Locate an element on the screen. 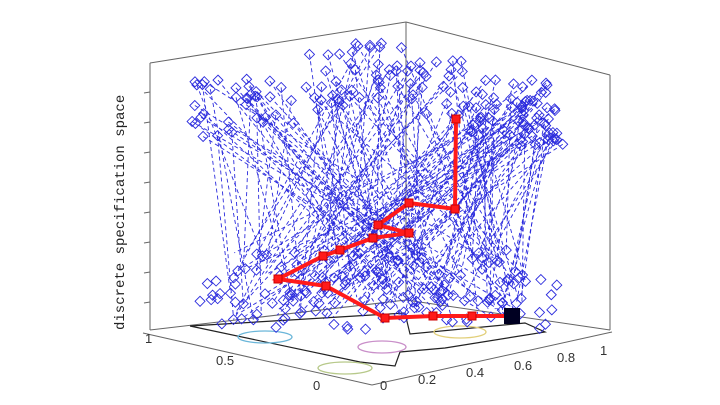 Image resolution: width=720 pixels, height=405 pixels. x-tick-label: 0.2 is located at coordinates (427, 379).